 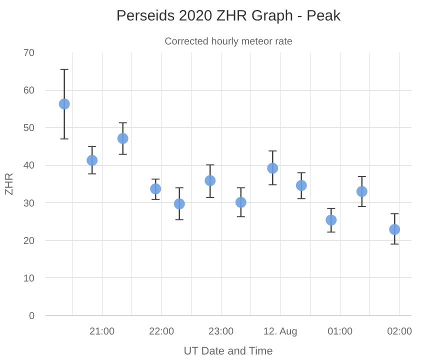 What do you see at coordinates (29, 91) in the screenshot?
I see `y-tick-label: 60` at bounding box center [29, 91].